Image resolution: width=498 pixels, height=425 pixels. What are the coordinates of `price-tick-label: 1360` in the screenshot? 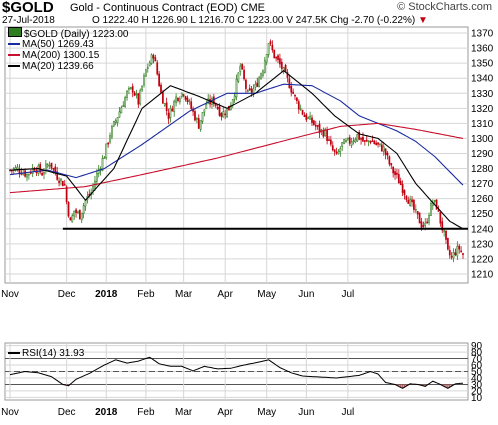 It's located at (482, 49).